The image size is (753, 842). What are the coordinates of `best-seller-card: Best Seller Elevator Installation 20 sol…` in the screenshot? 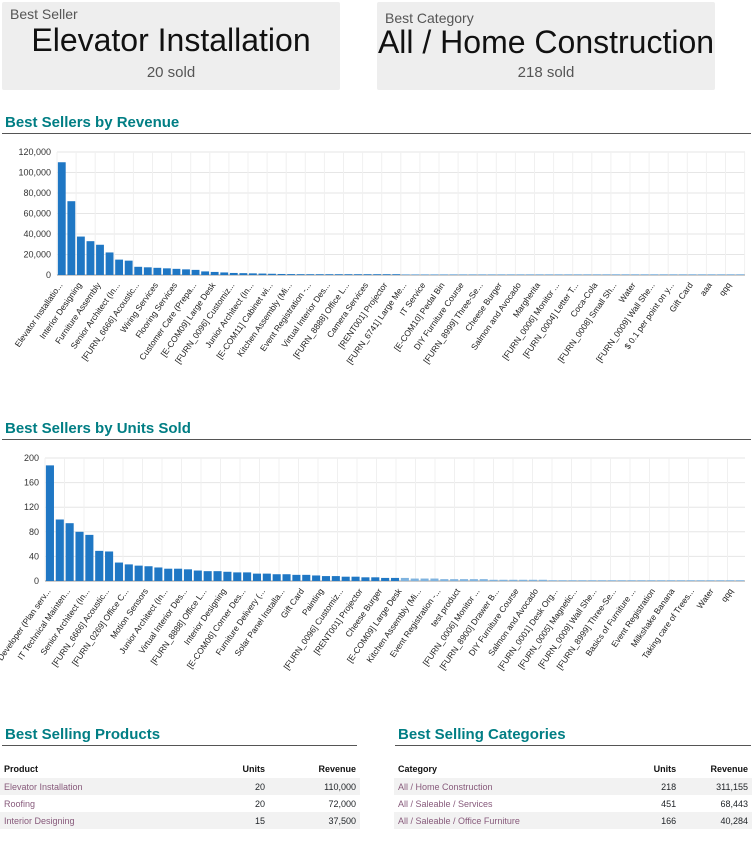 It's located at (171, 46).